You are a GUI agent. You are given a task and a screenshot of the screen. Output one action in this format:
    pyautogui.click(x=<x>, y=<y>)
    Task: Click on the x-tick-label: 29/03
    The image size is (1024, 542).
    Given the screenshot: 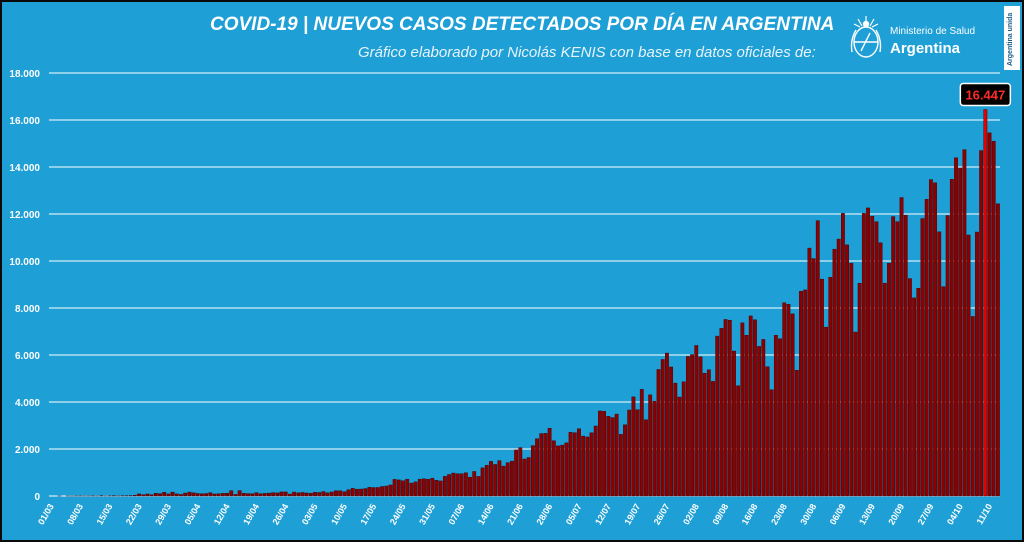 What is the action you would take?
    pyautogui.click(x=163, y=514)
    